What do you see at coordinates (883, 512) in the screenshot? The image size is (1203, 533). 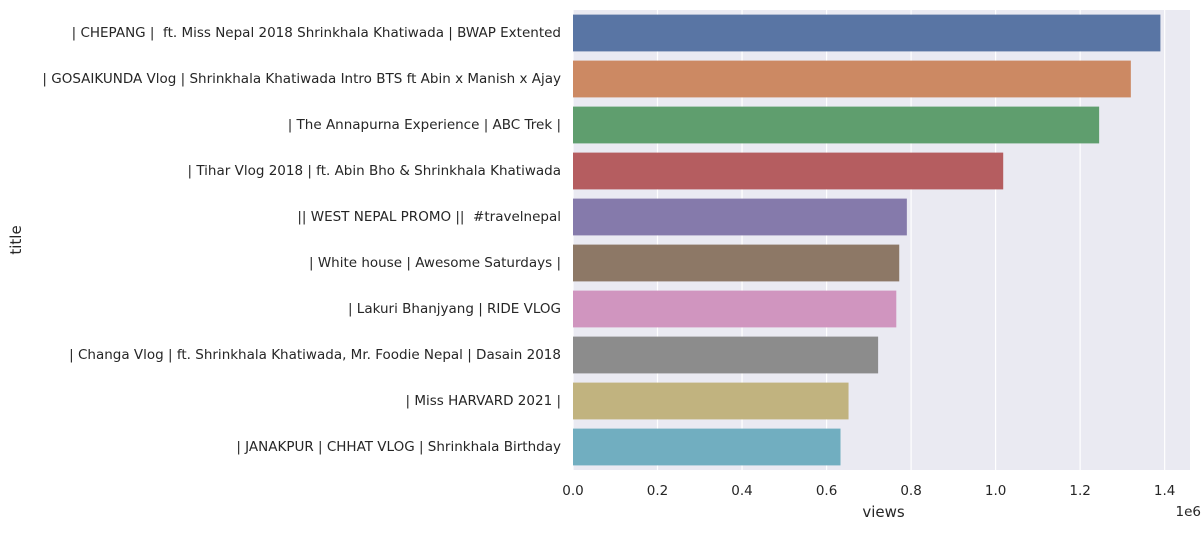 I see `x-axis-label: views` at bounding box center [883, 512].